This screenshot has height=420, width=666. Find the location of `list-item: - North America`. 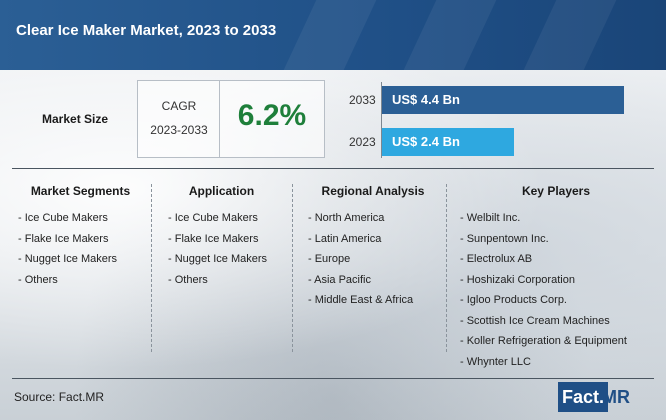

list-item: - North America is located at coordinates (346, 218).